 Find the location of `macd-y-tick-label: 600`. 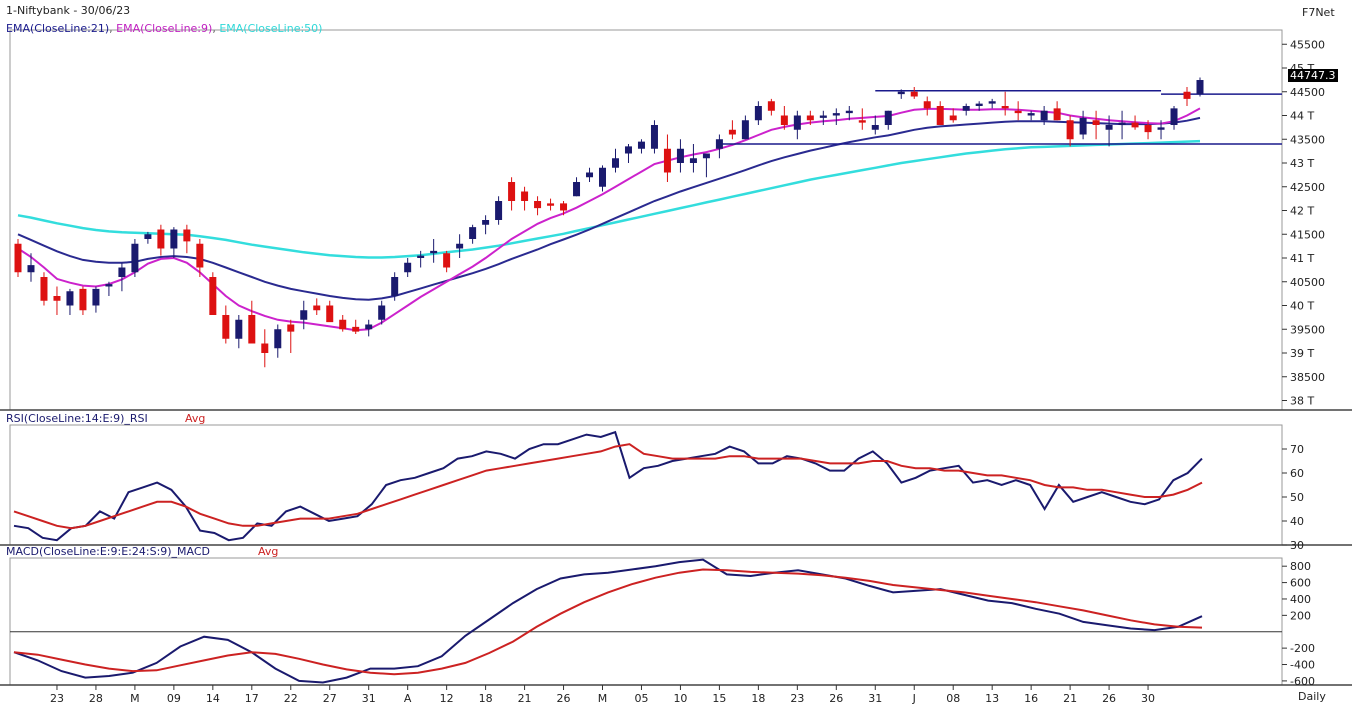

macd-y-tick-label: 600 is located at coordinates (1300, 583).